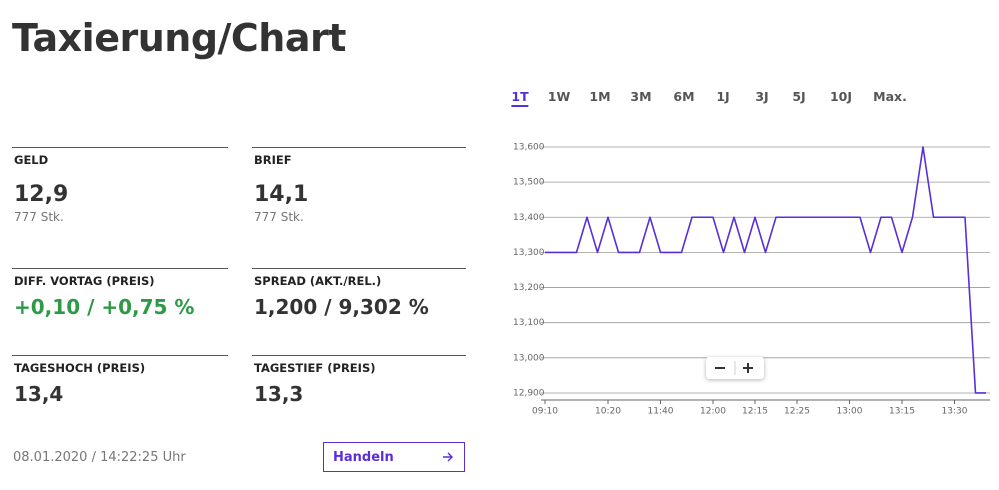 This screenshot has height=490, width=999. What do you see at coordinates (955, 412) in the screenshot?
I see `x-tick-label: 13:30` at bounding box center [955, 412].